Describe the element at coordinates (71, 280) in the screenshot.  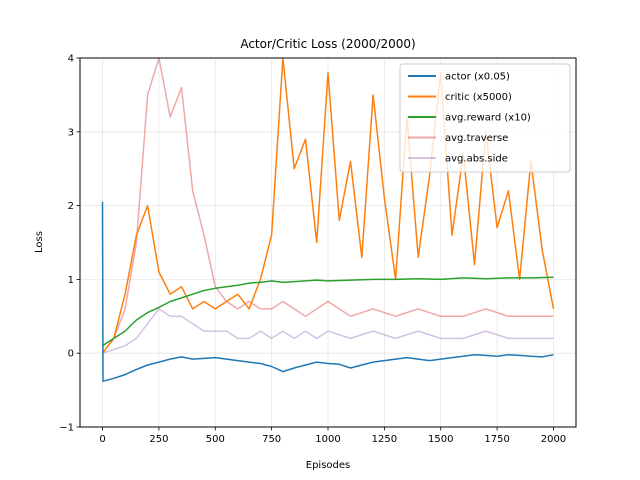
I see `y-tick-label: 1` at that location.